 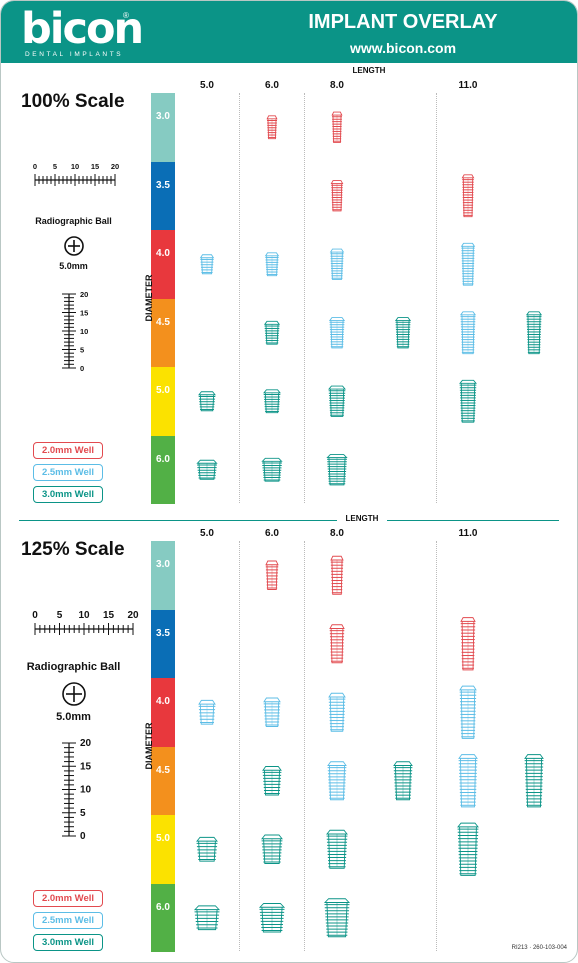 I want to click on part-code: RI213 · 260-103-004, so click(x=539, y=948).